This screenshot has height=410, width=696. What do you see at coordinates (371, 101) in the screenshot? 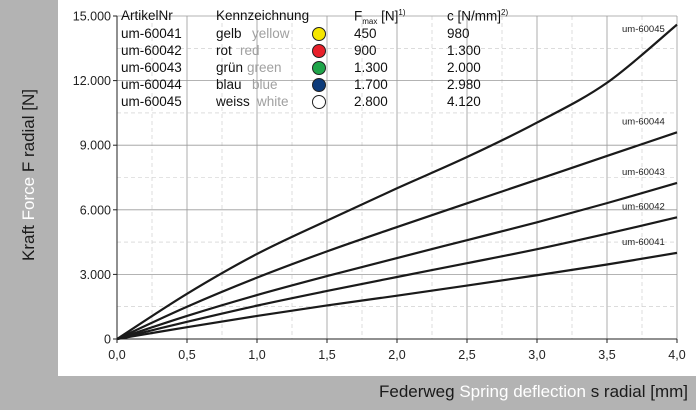
I see `legend-row-fmax: 2.800` at bounding box center [371, 101].